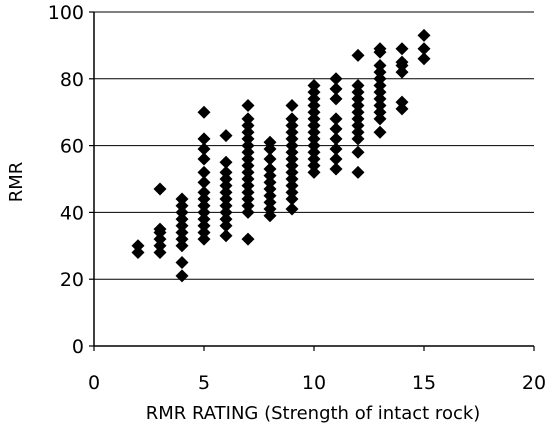 This screenshot has height=430, width=548. I want to click on y-tick-label: 60, so click(72, 147).